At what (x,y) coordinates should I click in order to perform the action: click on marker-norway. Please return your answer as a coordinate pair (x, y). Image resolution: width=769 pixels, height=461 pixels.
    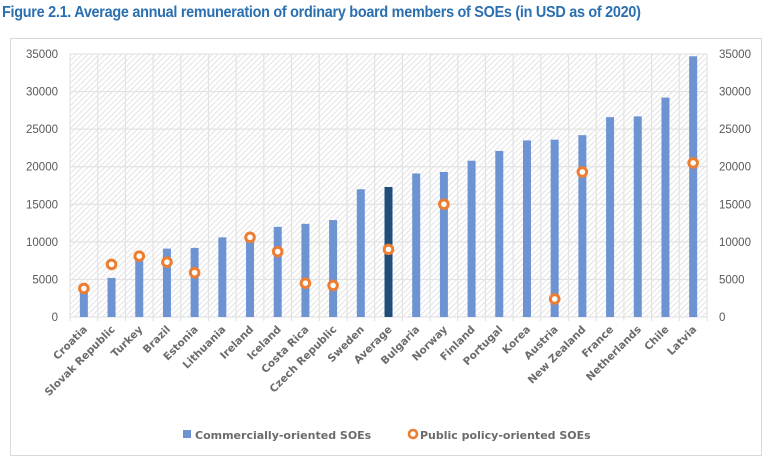
    Looking at the image, I should click on (444, 204).